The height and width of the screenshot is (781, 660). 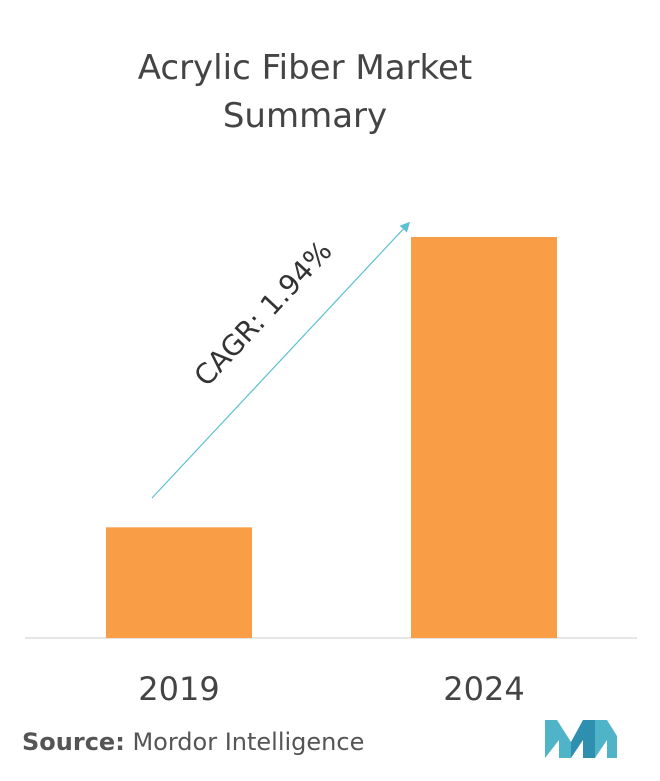 I want to click on x-tick-label-2024: 2024, so click(x=483, y=689).